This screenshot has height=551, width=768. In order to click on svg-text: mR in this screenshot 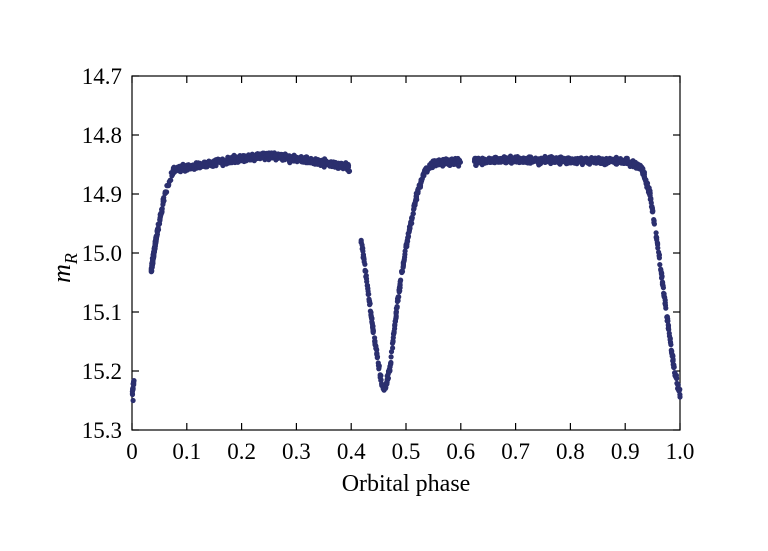, I will do `click(64, 268)`.